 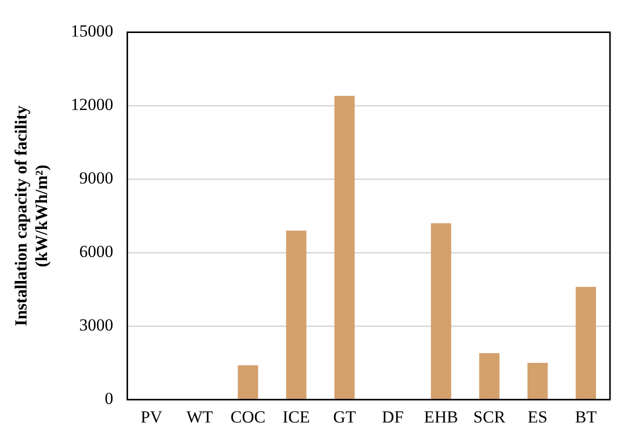 What do you see at coordinates (96, 325) in the screenshot?
I see `y-tick-label: 3000` at bounding box center [96, 325].